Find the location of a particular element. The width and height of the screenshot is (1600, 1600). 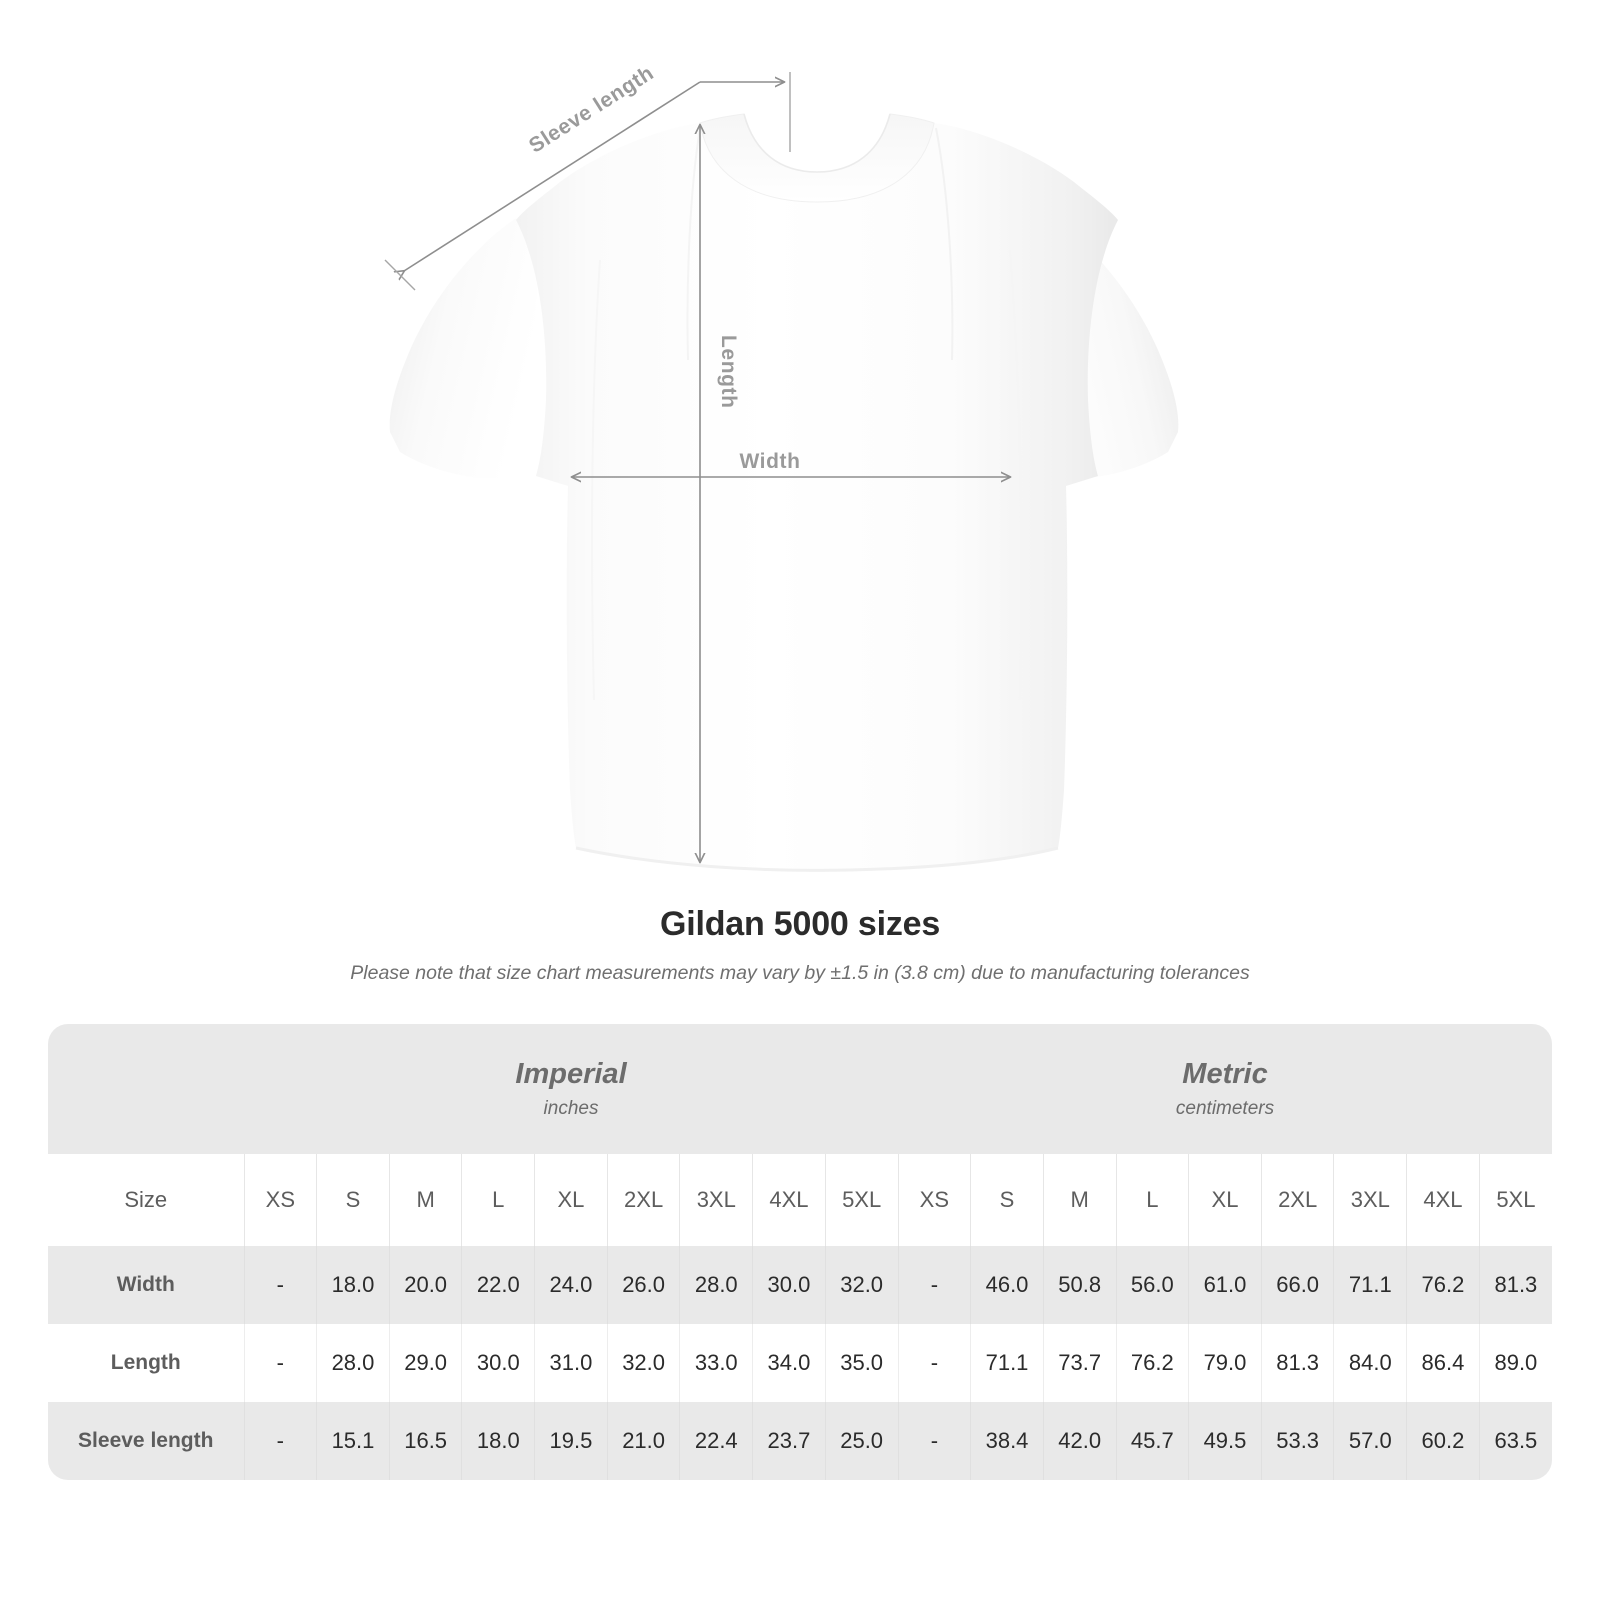

cell-sleeve-length-imperial-m: 16.5 is located at coordinates (425, 1441).